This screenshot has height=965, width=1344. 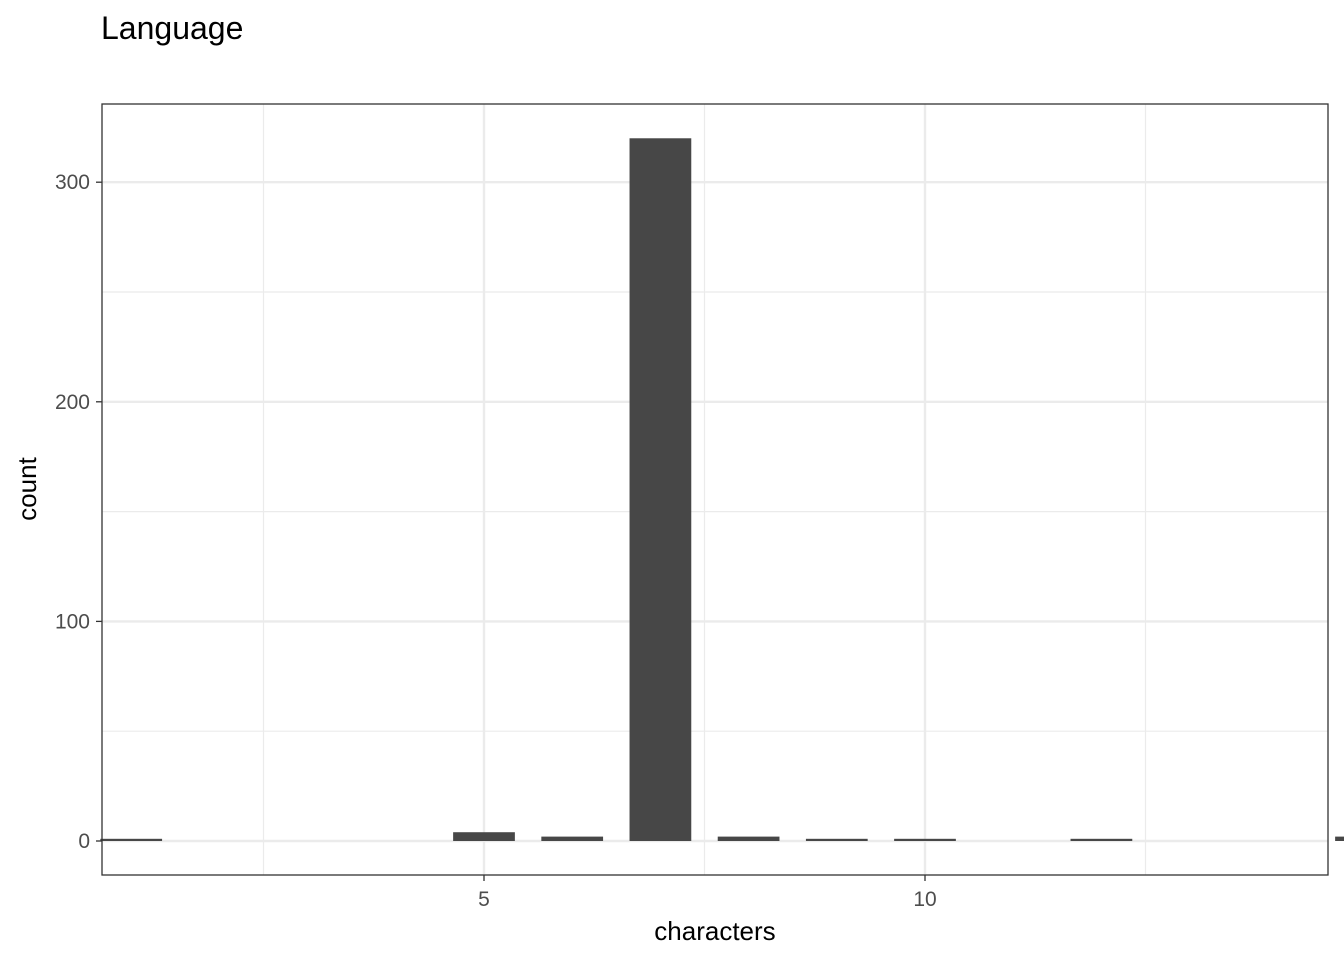 I want to click on chart-title: Language, so click(x=172, y=28).